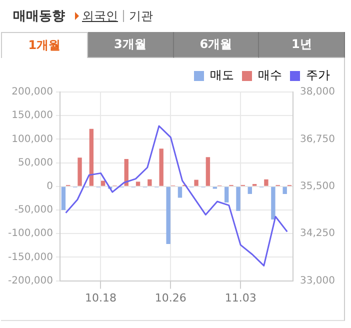  I want to click on text: 1개월, so click(44, 45).